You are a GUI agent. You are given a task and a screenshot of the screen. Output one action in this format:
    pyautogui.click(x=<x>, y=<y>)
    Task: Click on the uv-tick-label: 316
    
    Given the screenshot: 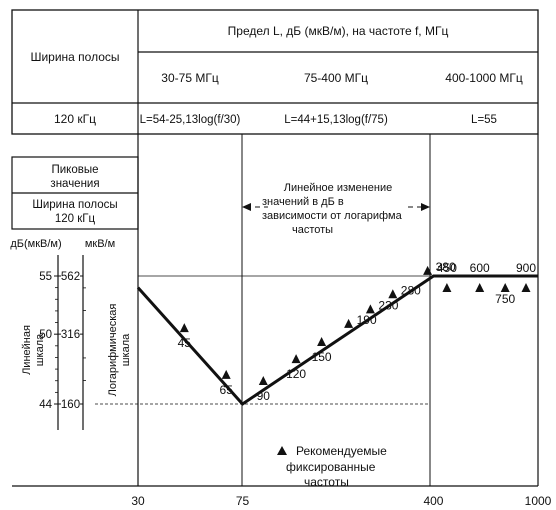 What is the action you would take?
    pyautogui.click(x=70, y=335)
    